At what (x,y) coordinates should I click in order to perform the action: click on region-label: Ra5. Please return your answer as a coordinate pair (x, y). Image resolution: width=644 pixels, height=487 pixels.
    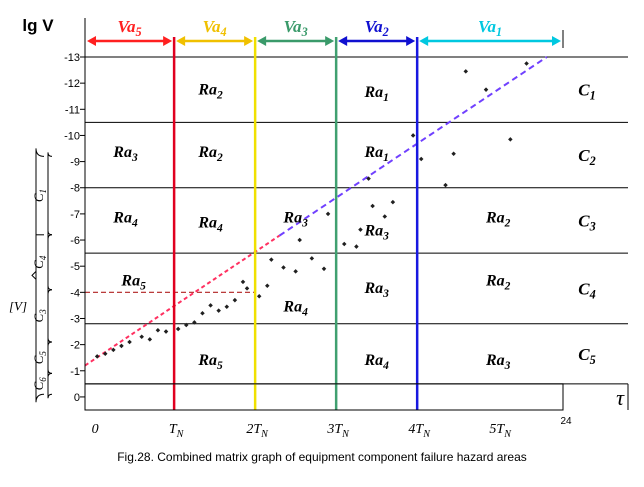
    Looking at the image, I should click on (133, 282).